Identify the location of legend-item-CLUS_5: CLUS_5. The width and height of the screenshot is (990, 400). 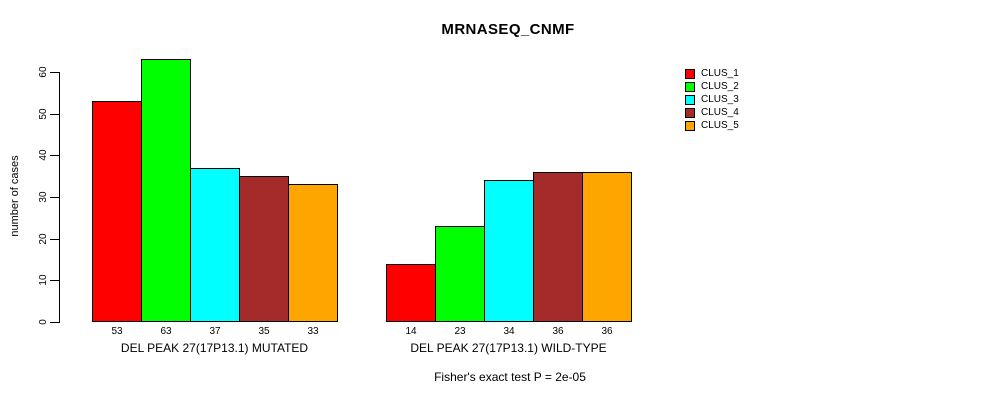
(712, 125).